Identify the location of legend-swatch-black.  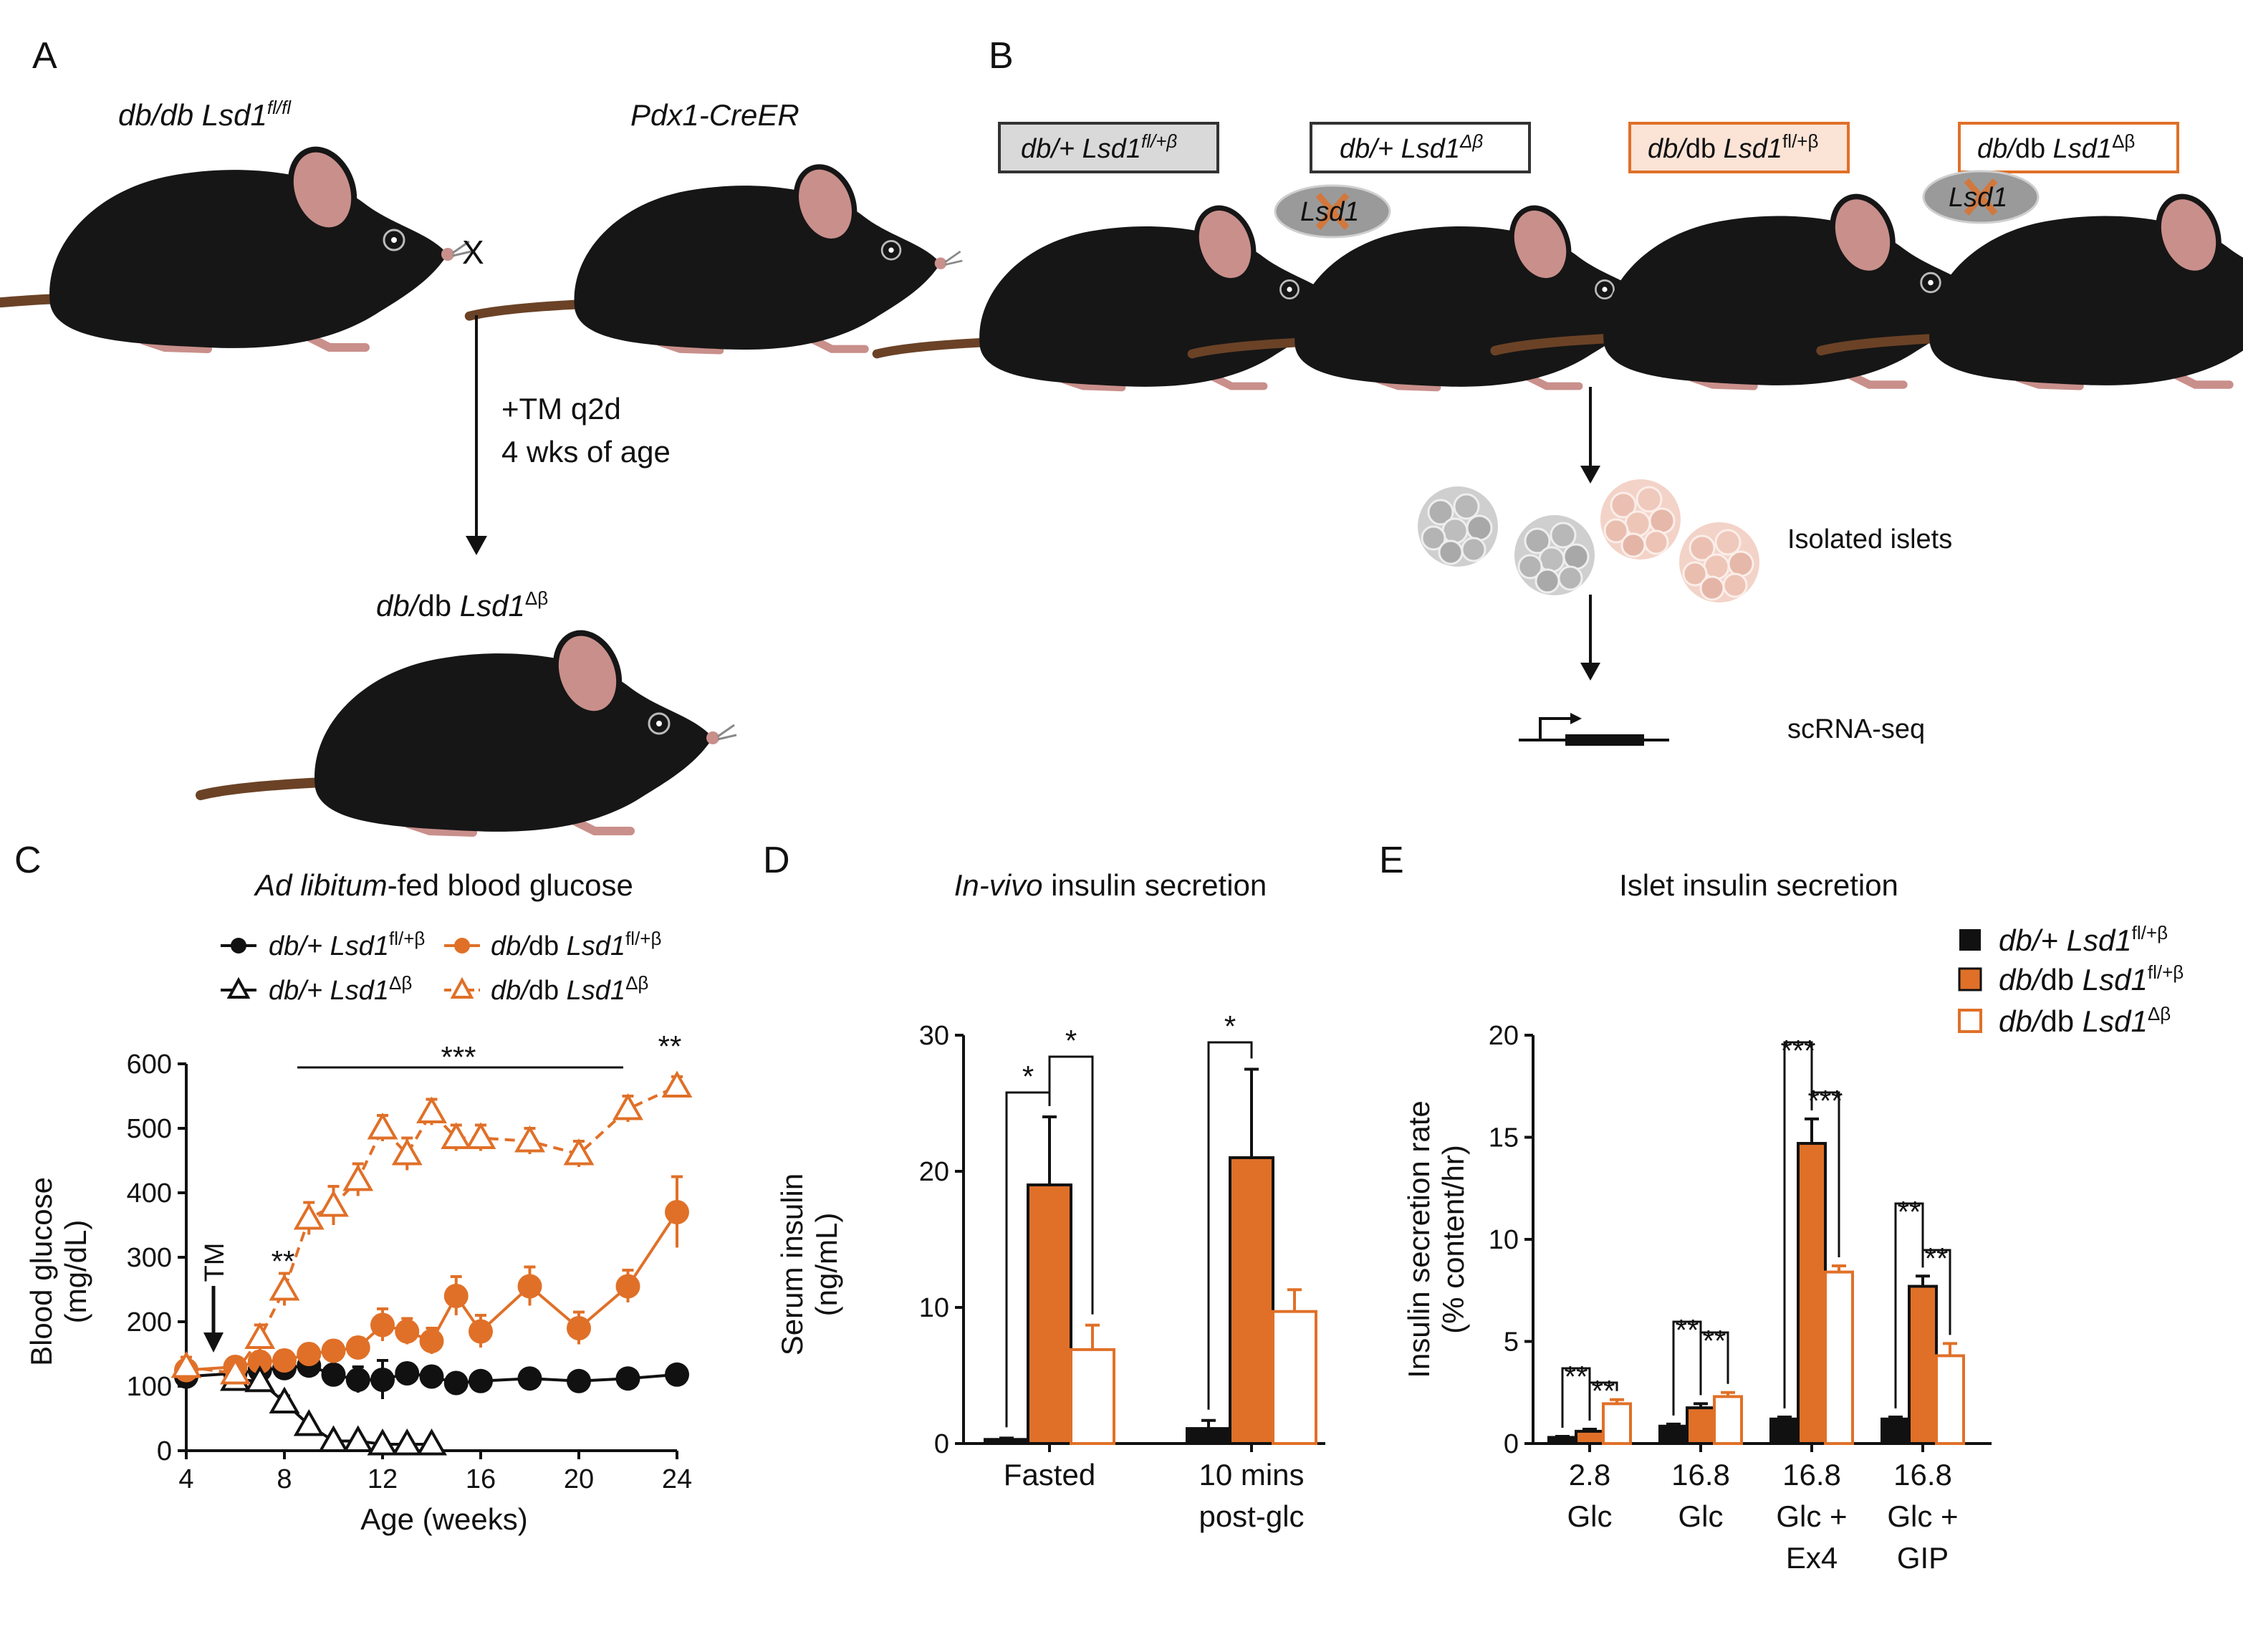
(1970, 940).